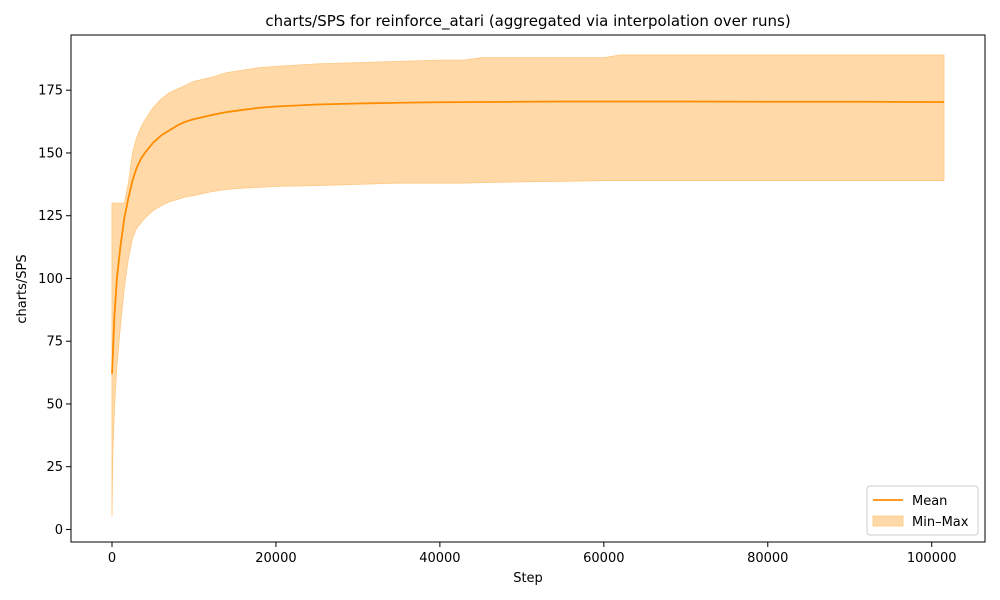 Image resolution: width=1000 pixels, height=600 pixels. What do you see at coordinates (767, 558) in the screenshot?
I see `x-tick-label: 80000` at bounding box center [767, 558].